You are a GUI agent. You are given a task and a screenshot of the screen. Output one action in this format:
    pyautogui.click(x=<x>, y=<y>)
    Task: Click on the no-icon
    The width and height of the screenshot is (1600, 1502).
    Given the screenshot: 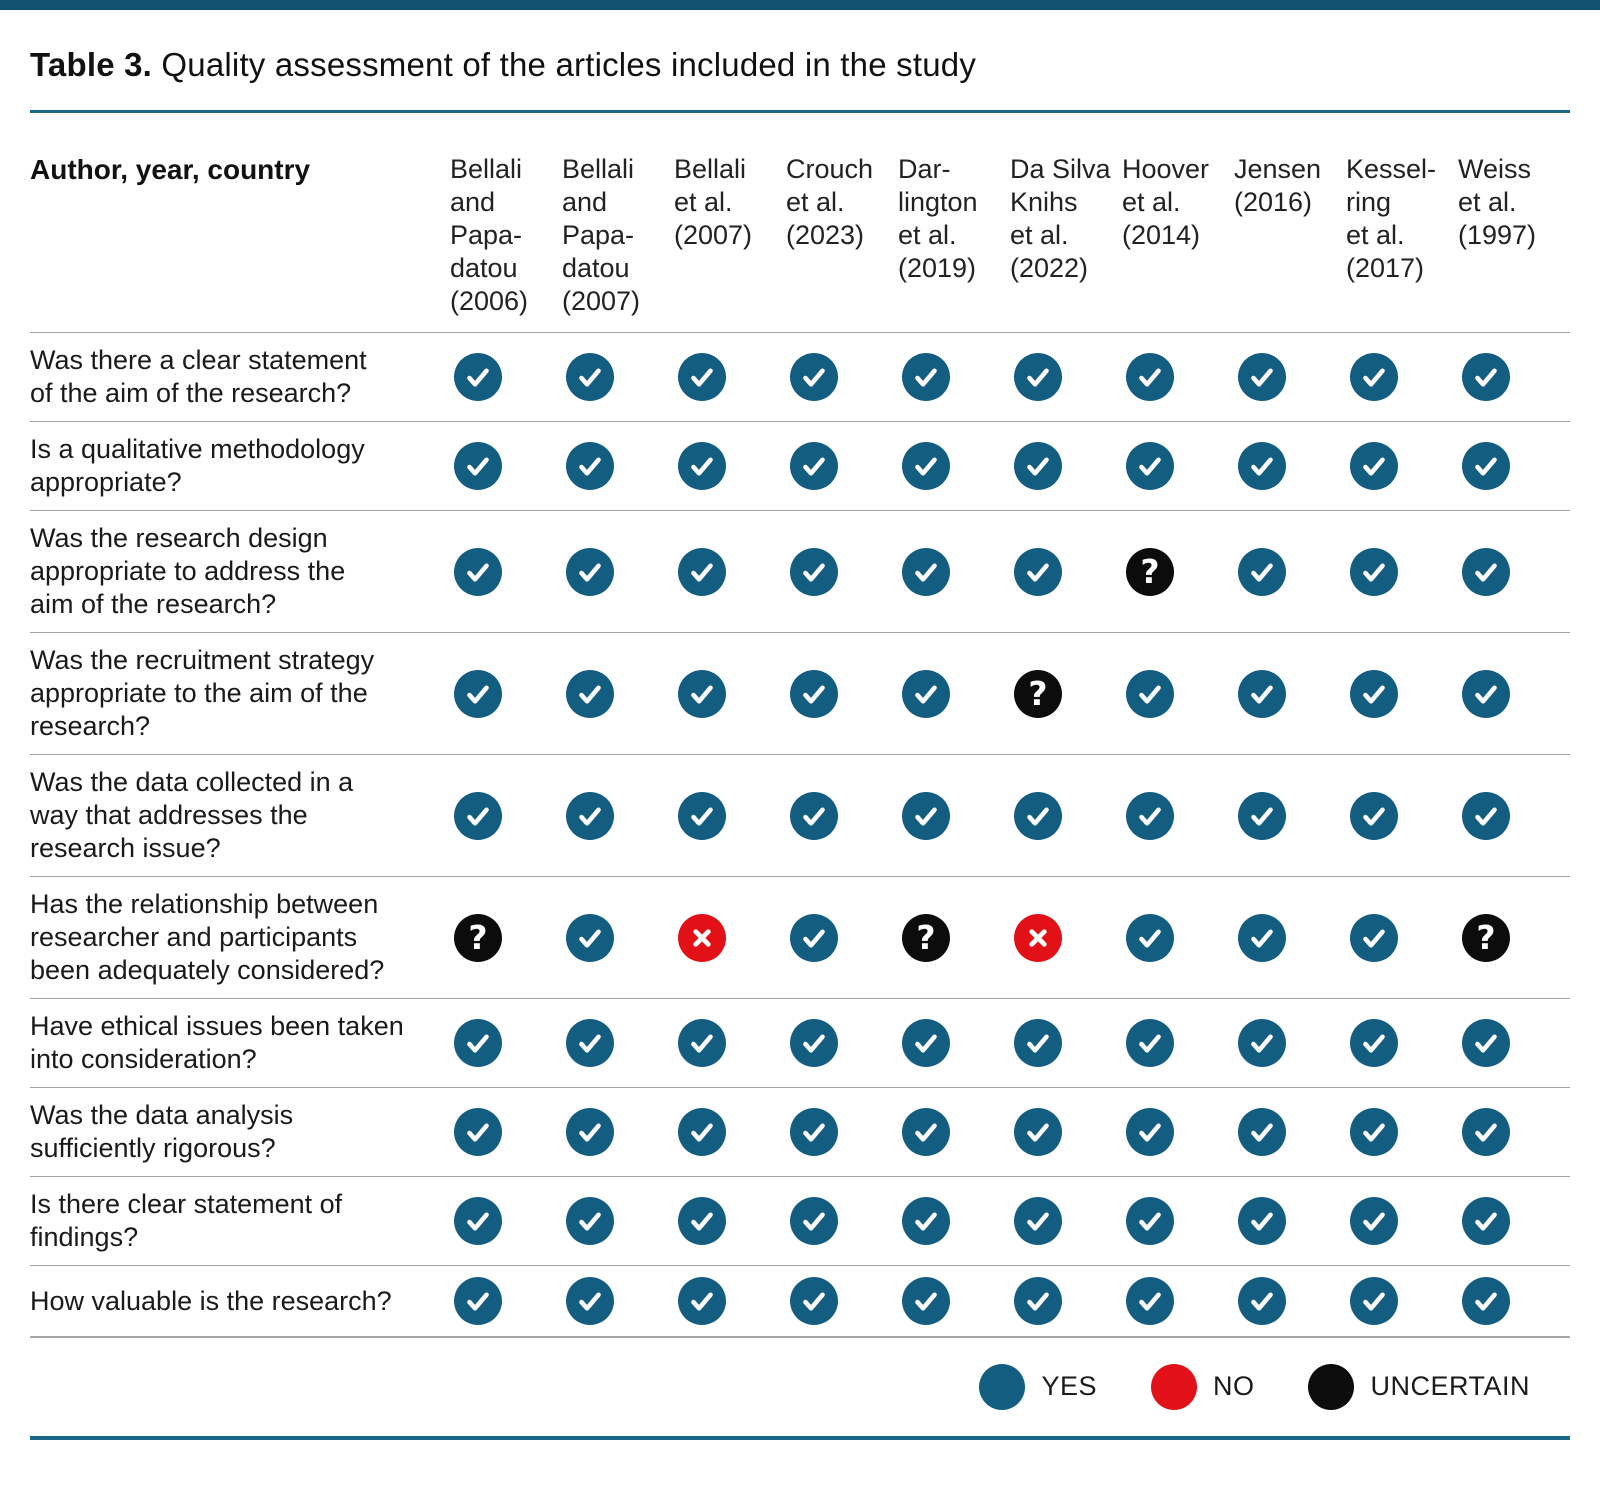 What is the action you would take?
    pyautogui.click(x=1038, y=937)
    